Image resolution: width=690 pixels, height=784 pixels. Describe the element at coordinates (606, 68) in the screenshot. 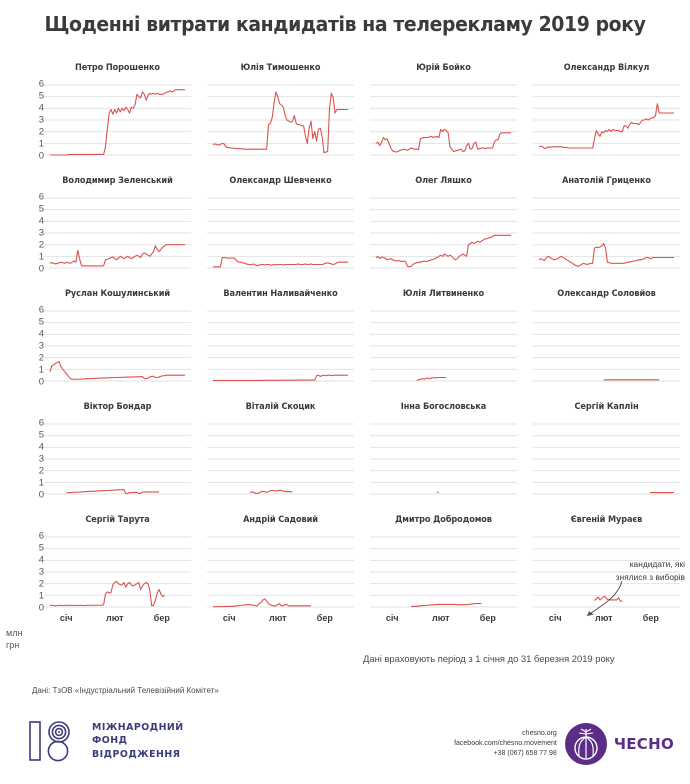

I see `panel-title: Олександр Вілкул` at that location.